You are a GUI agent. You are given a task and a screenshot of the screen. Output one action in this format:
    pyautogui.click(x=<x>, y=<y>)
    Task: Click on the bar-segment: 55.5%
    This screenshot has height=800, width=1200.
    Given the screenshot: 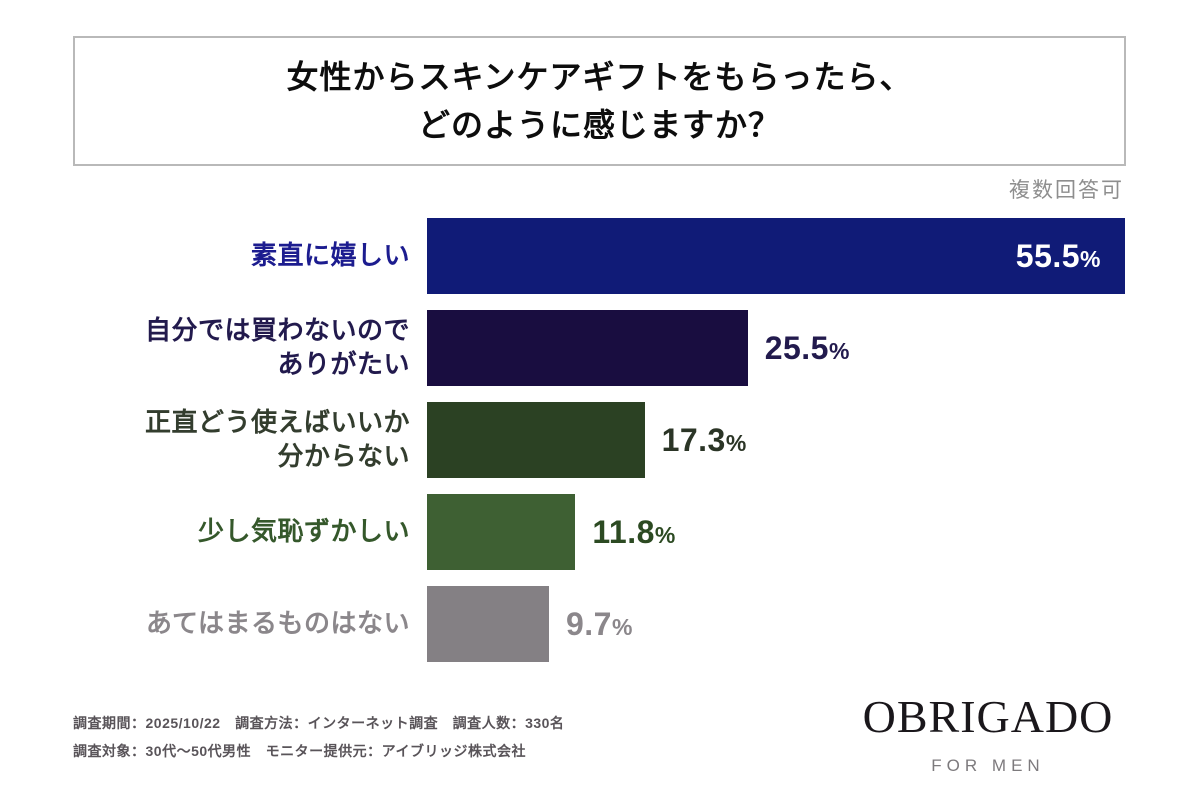 What is the action you would take?
    pyautogui.click(x=776, y=256)
    